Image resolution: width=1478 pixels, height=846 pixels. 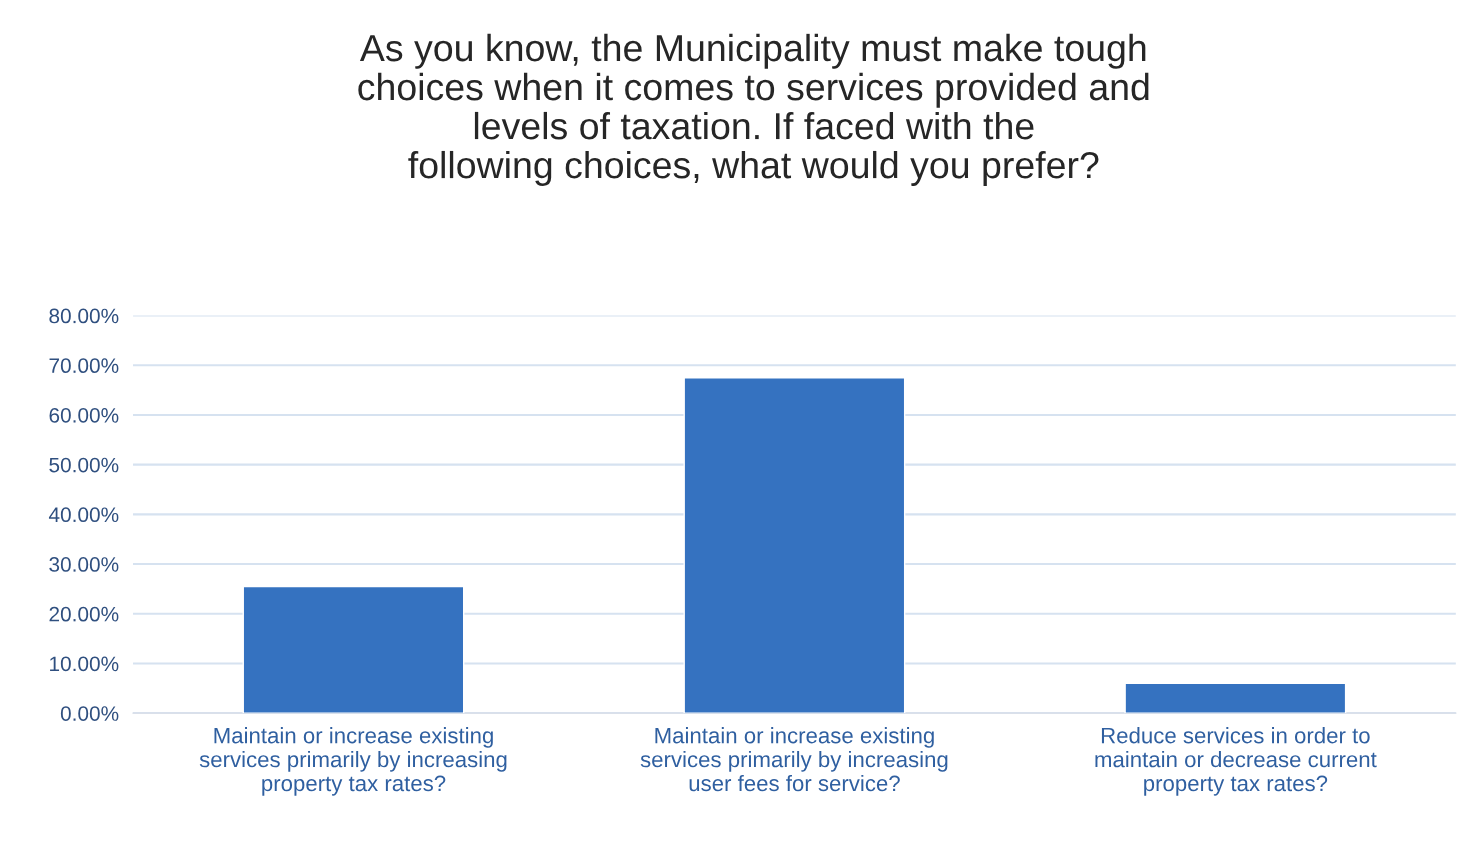 What do you see at coordinates (84, 465) in the screenshot?
I see `y-tick-label: 50.00%` at bounding box center [84, 465].